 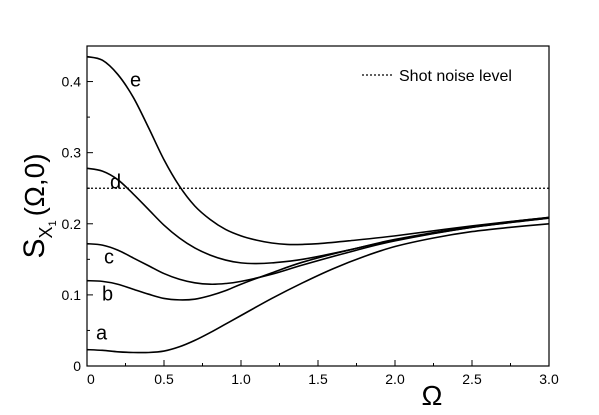 I want to click on curve-c, so click(x=318, y=251).